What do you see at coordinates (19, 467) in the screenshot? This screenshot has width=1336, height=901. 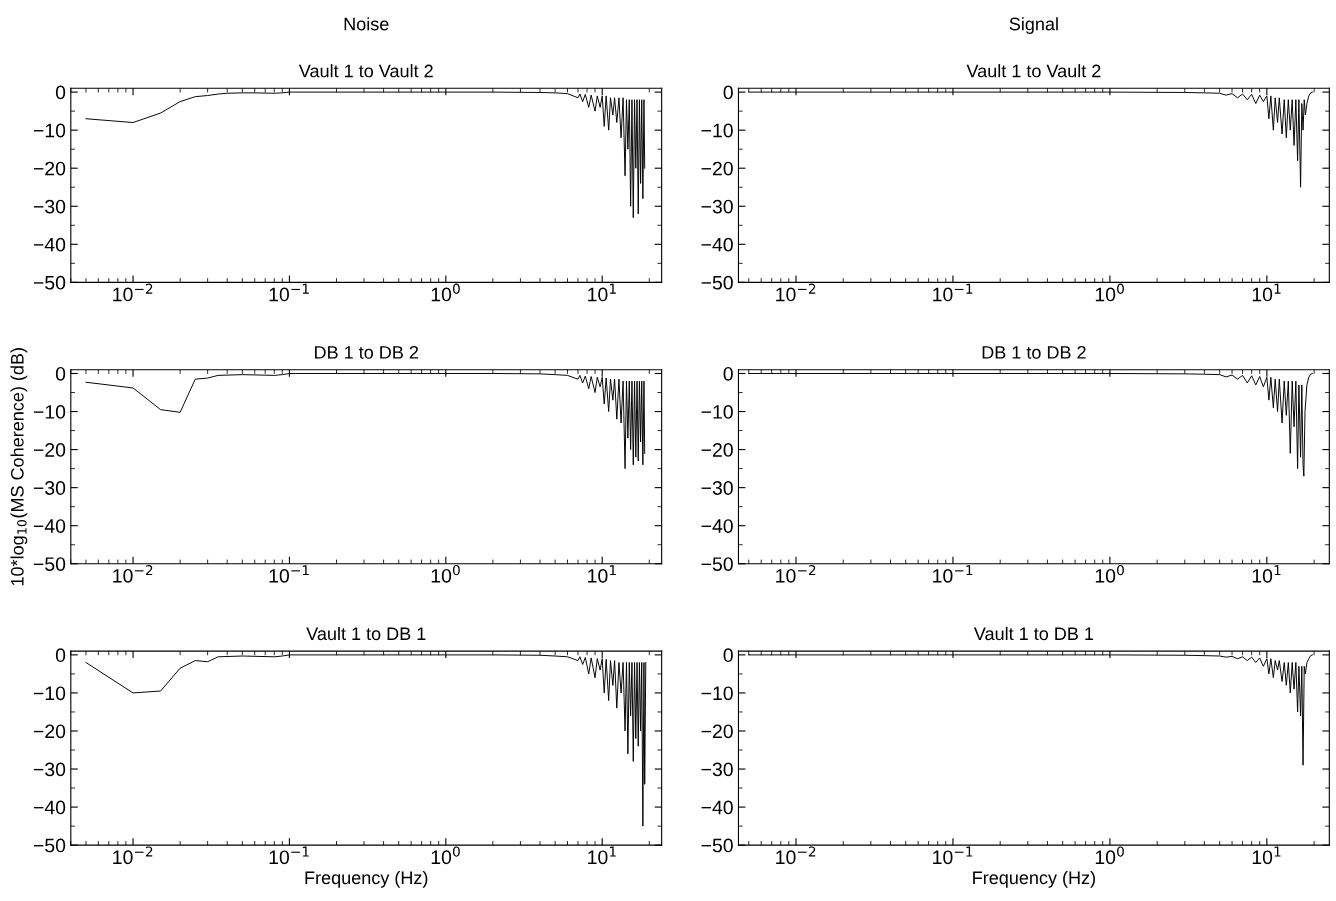 I see `y-axis-title: 10*log$_{10}$(MS Coherence) (dB)` at bounding box center [19, 467].